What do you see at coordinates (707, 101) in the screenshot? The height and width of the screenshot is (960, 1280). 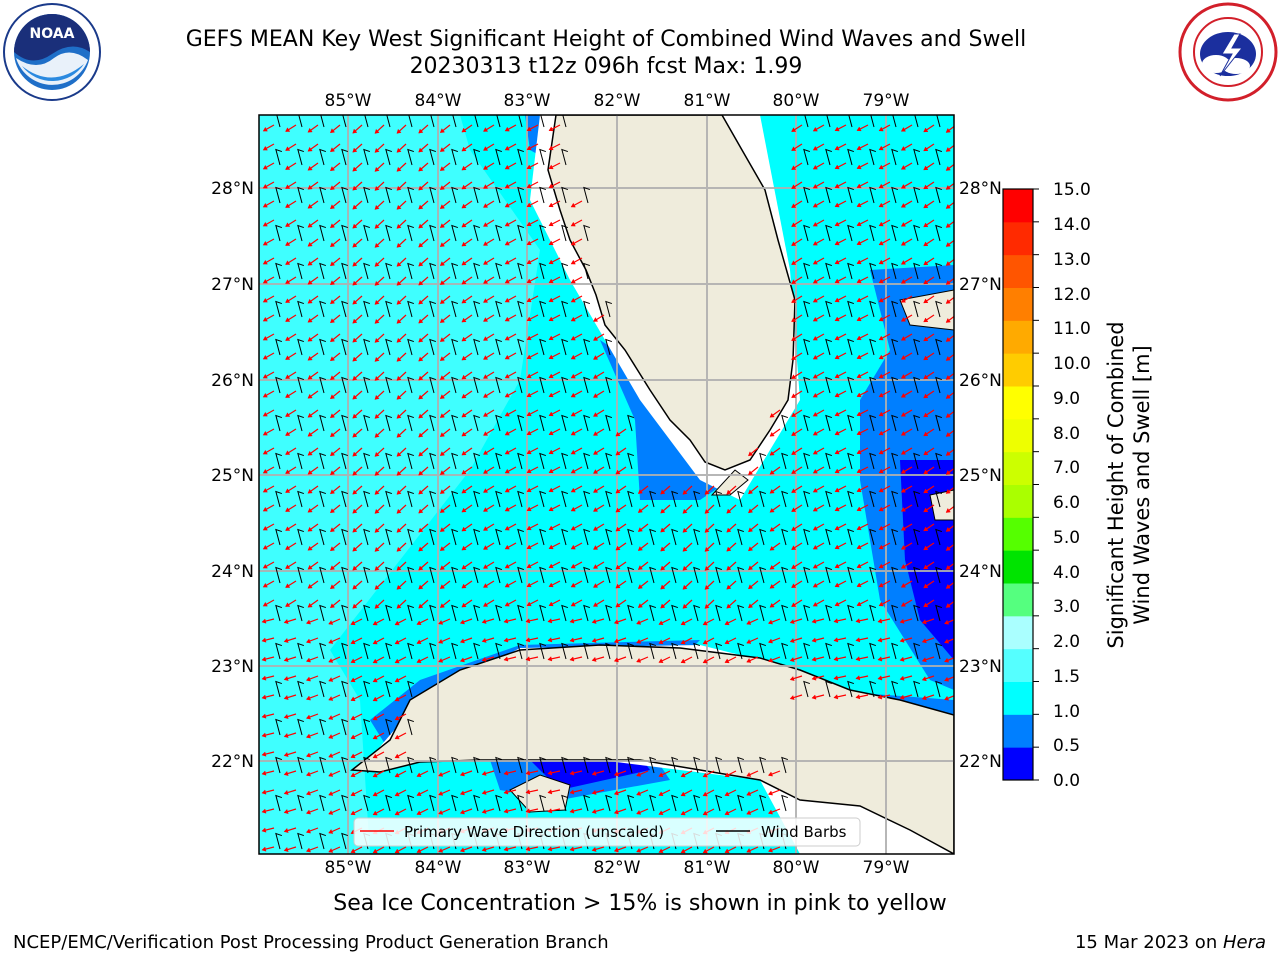 I see `lon-label-top: 81°W` at bounding box center [707, 101].